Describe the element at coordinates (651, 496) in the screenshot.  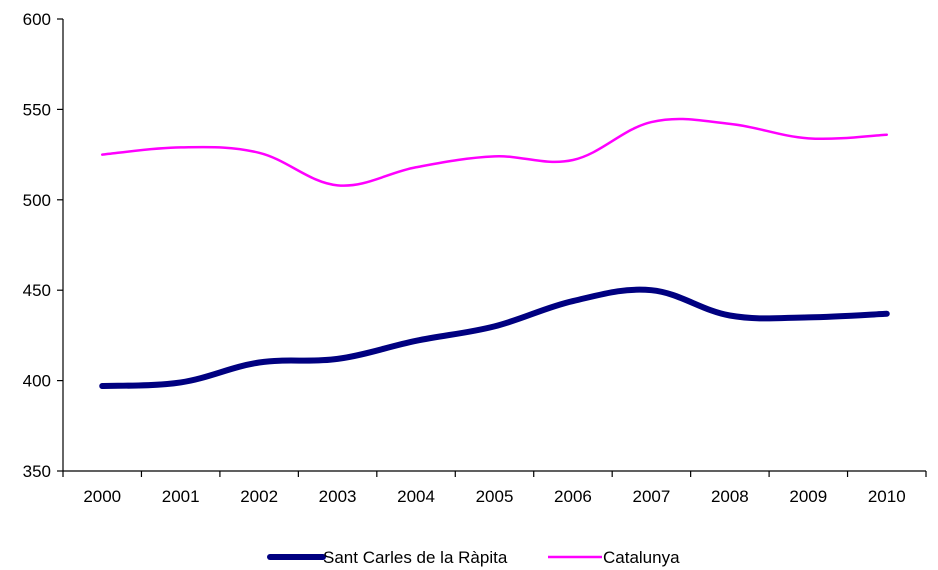
I see `x-tick-label: 2007` at that location.